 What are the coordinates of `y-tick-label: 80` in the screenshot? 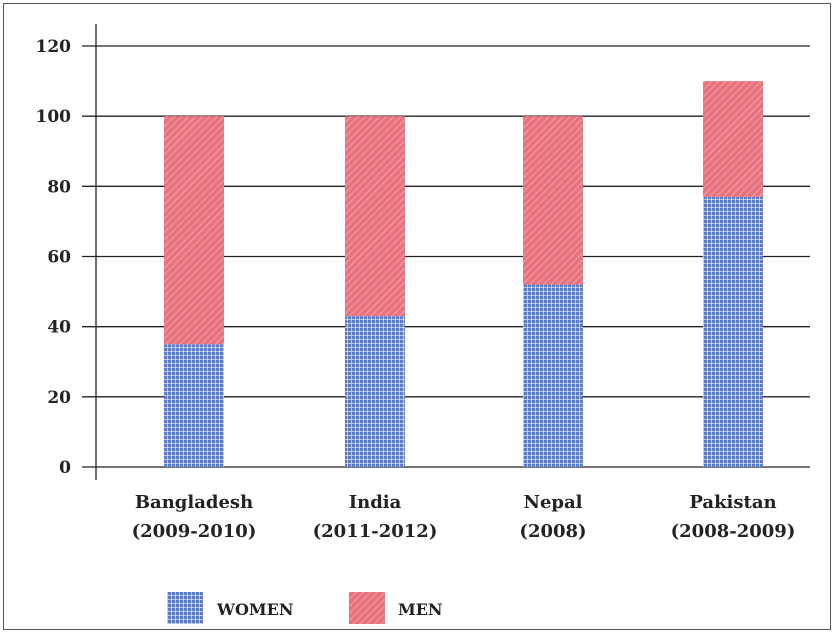 It's located at (59, 187).